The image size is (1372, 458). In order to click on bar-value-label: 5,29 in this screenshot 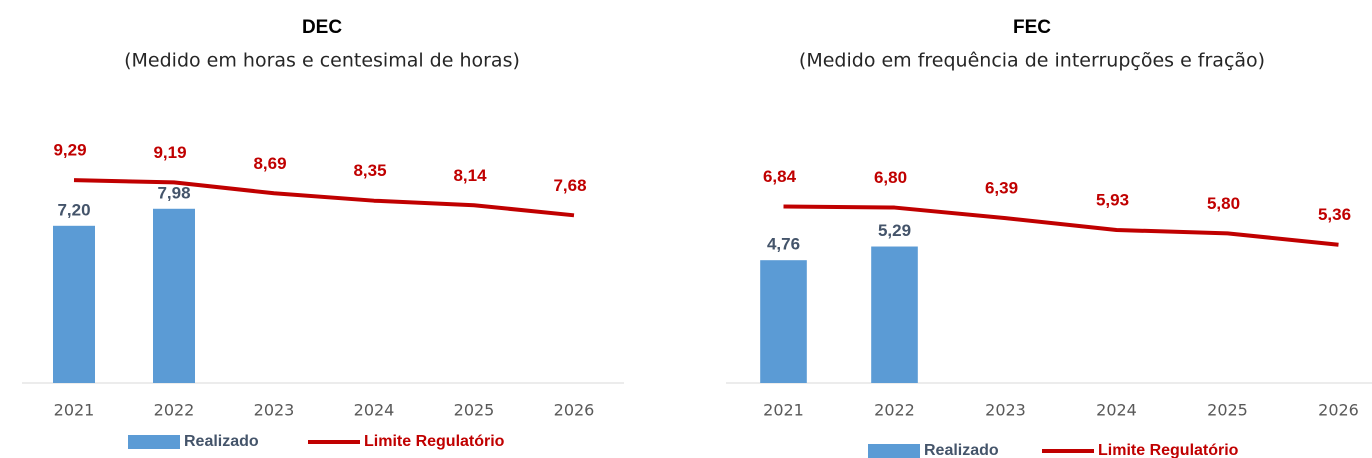, I will do `click(894, 230)`.